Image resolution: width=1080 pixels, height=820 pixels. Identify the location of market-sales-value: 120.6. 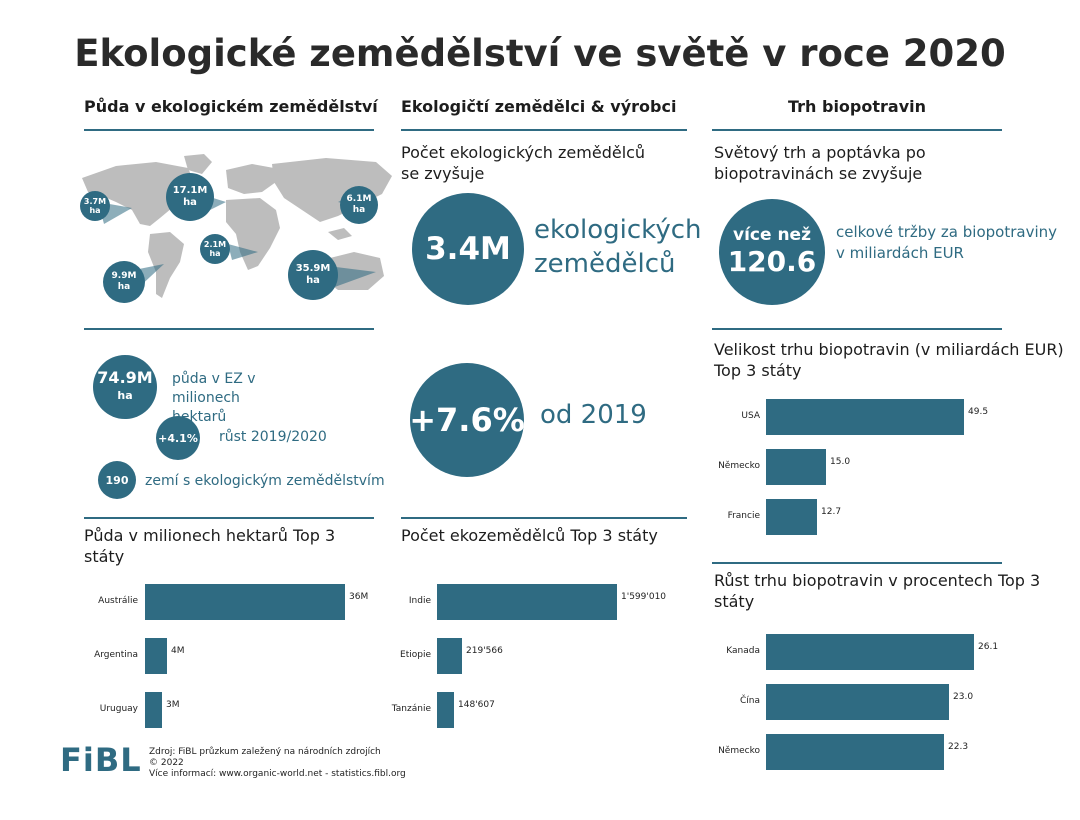
(772, 261).